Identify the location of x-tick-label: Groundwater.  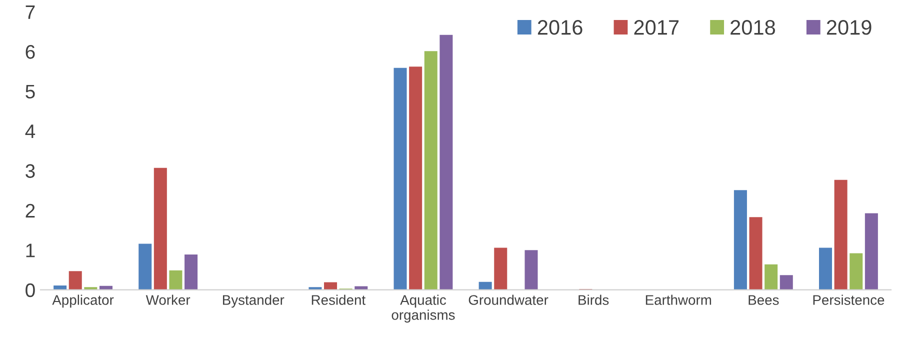
(508, 299).